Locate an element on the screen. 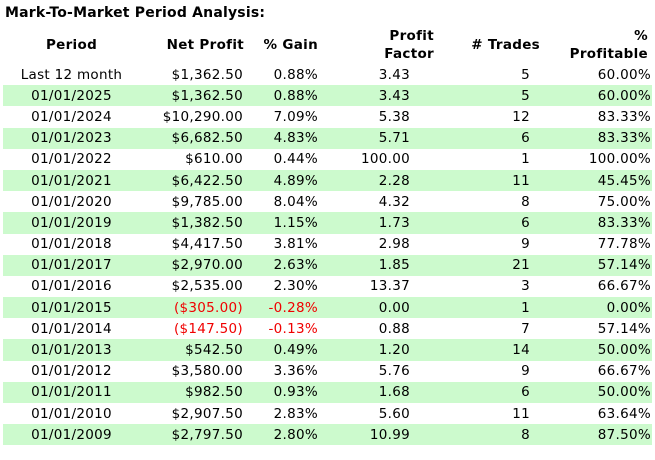  page-title: Mark-To-Market Period Analysis: is located at coordinates (135, 13).